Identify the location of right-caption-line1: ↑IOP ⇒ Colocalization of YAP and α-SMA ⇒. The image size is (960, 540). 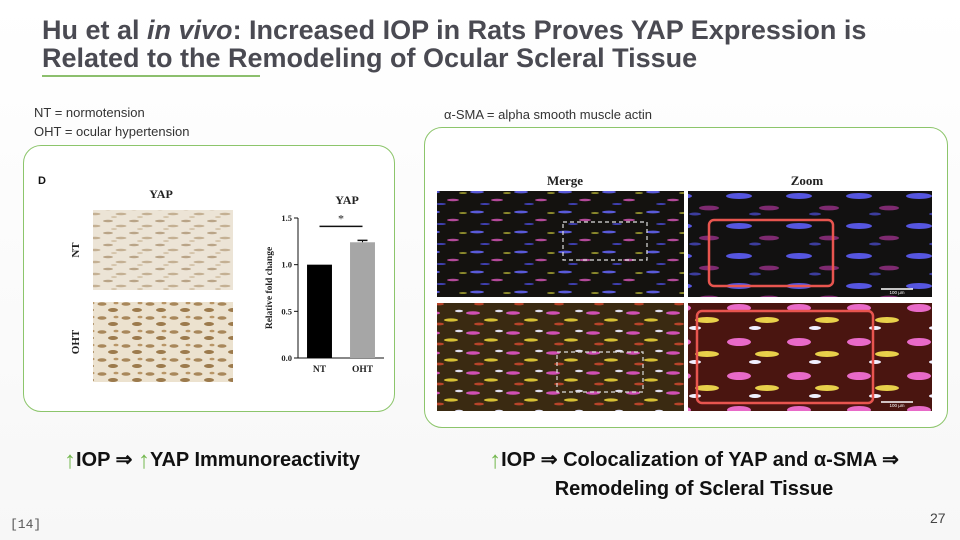
(694, 460).